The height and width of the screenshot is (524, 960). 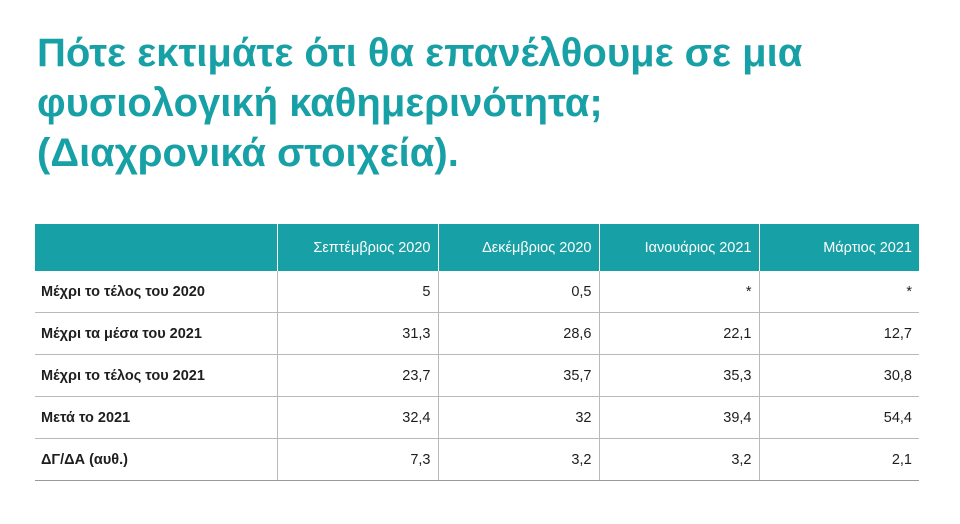 What do you see at coordinates (358, 375) in the screenshot?
I see `table-cell: 23,7` at bounding box center [358, 375].